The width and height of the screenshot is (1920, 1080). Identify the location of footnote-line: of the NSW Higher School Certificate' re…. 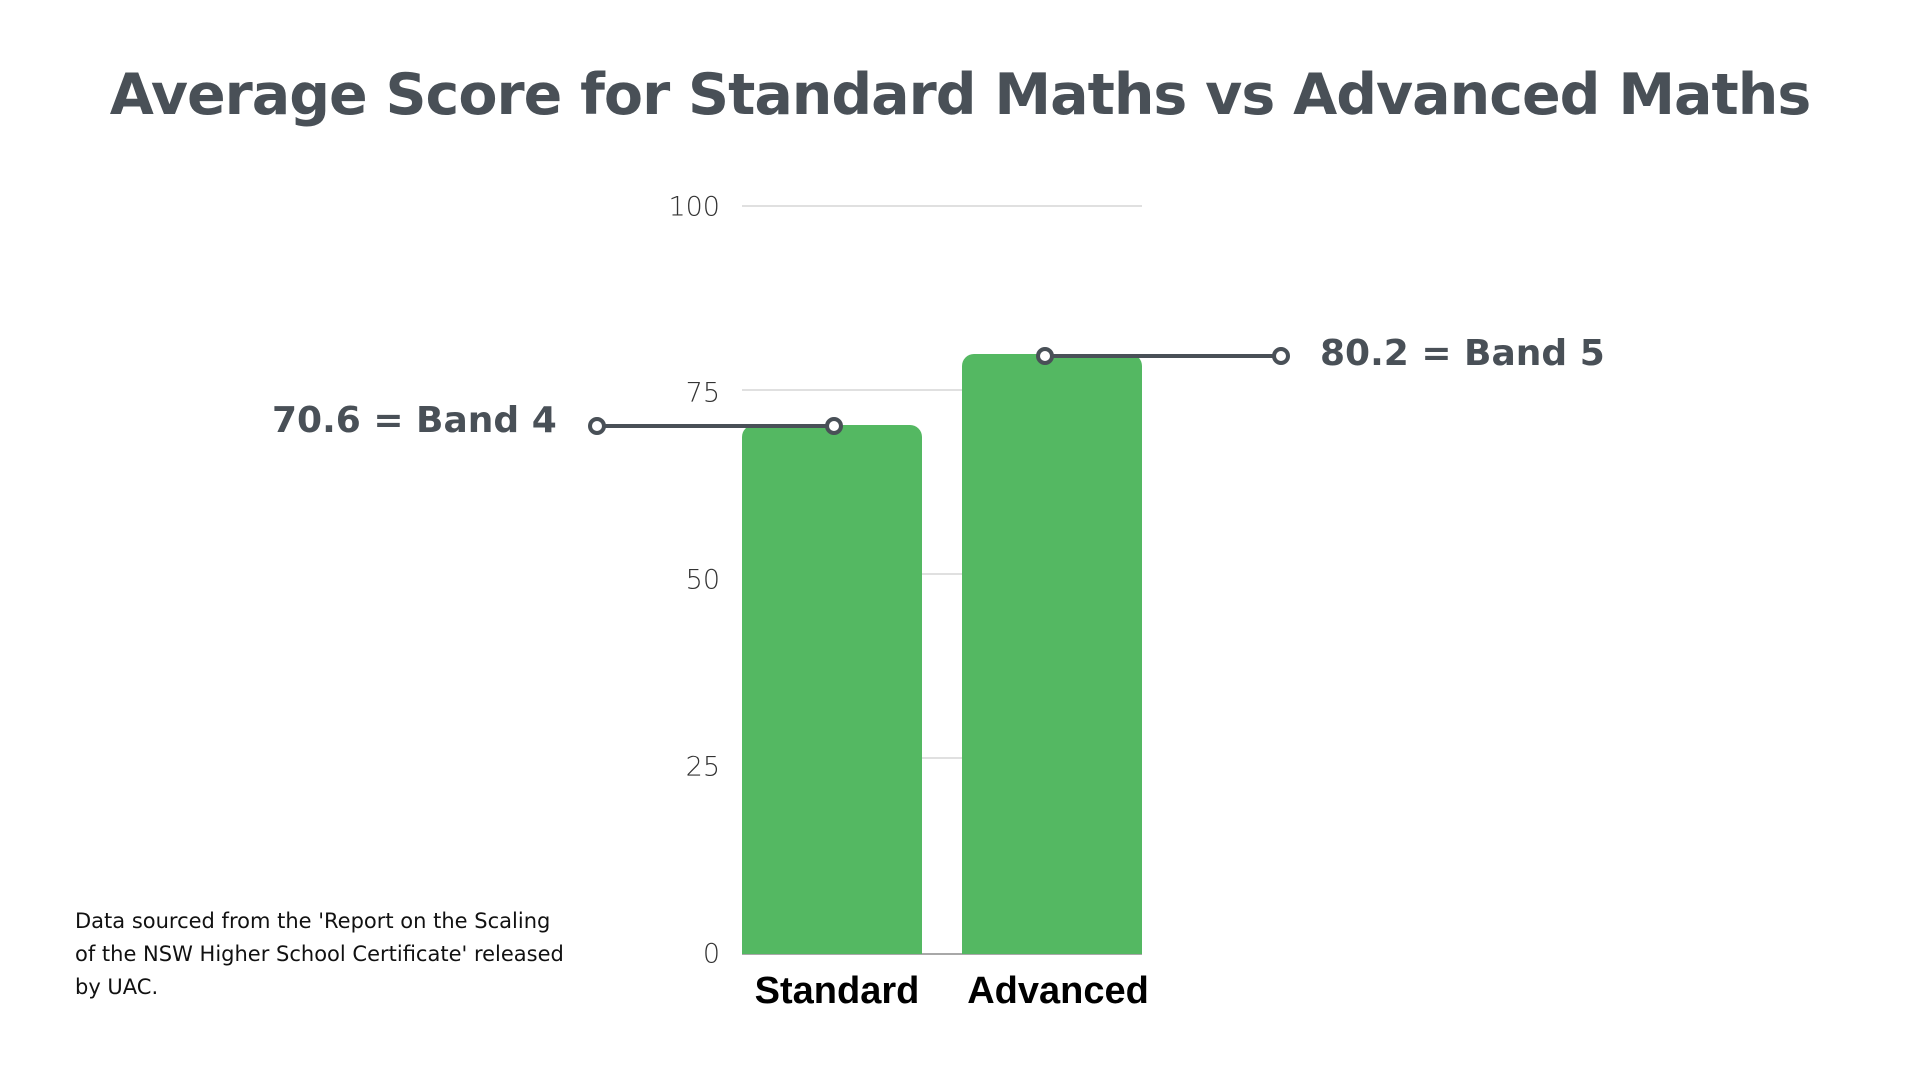
(319, 954).